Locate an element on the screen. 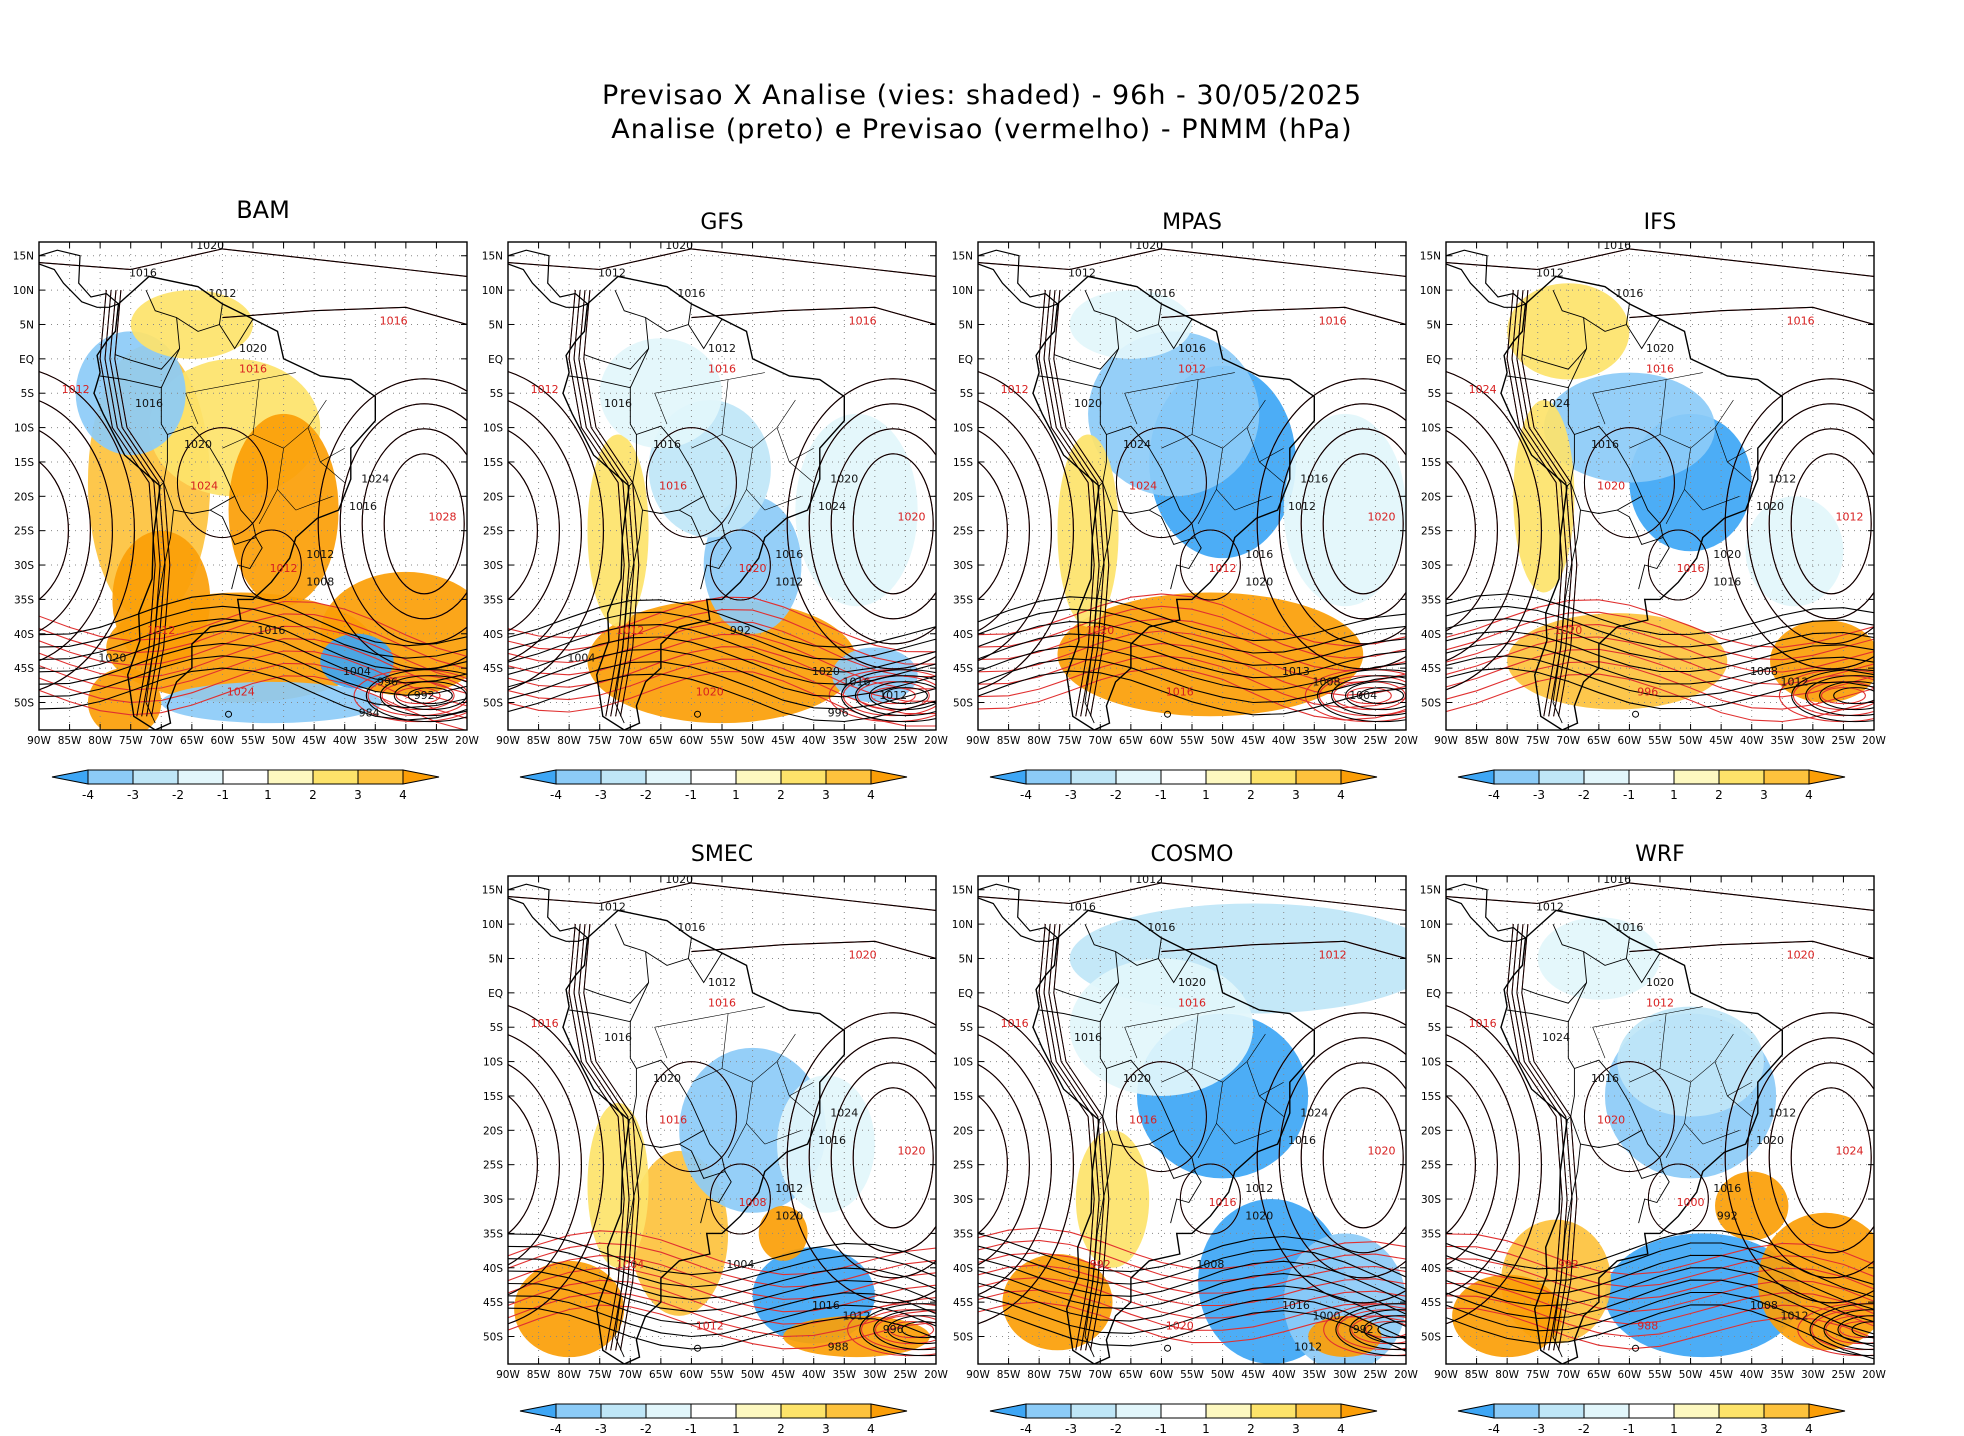 The width and height of the screenshot is (1964, 1436). forecast-contour-label: 1020 is located at coordinates (1180, 1326).